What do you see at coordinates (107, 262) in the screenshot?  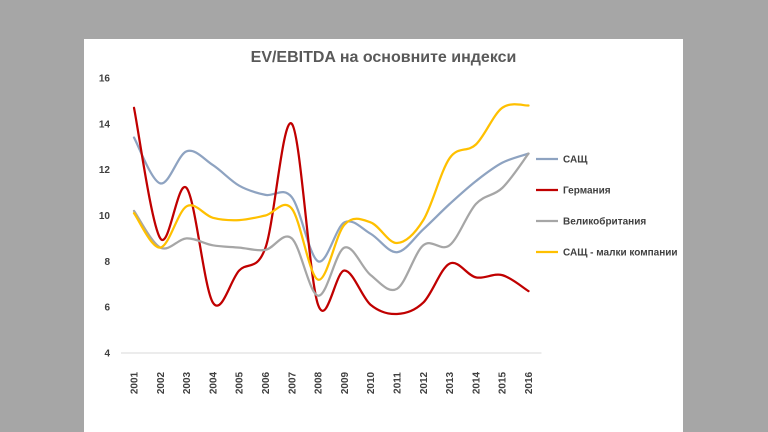 I see `y-tick-label: 8` at bounding box center [107, 262].